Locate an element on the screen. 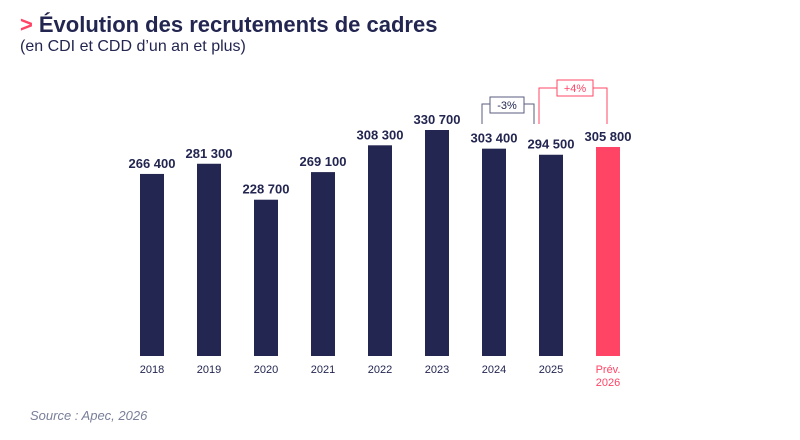 This screenshot has width=800, height=440. source-note: Source : Apec, 2026 is located at coordinates (89, 415).